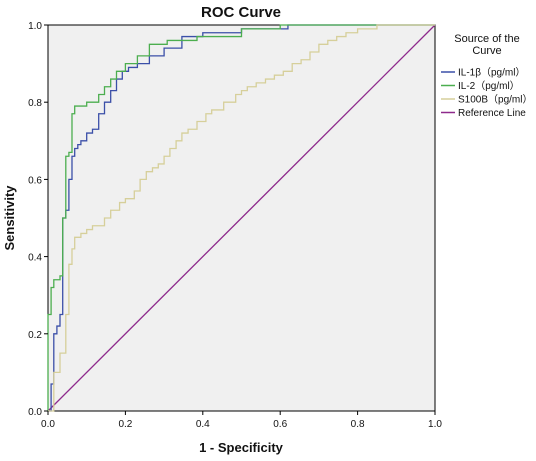  I want to click on legend-title-line-2: Curve, so click(486, 51).